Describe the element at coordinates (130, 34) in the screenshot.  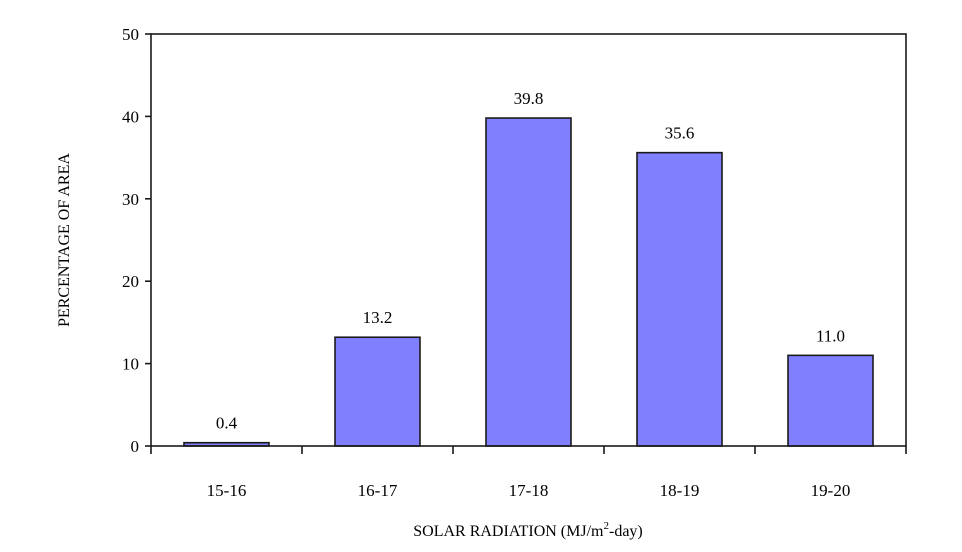
I see `y-tick-label: 50` at that location.